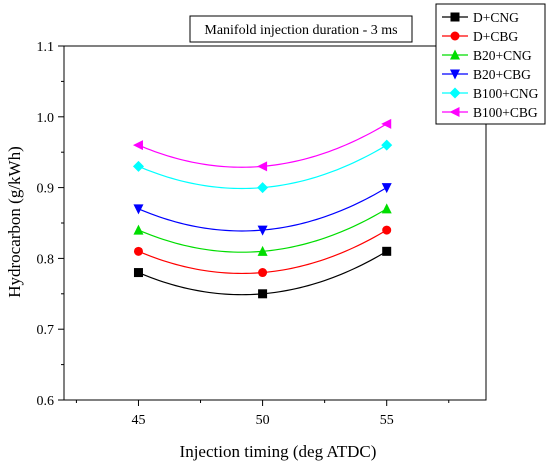  I want to click on x-axis-title: Injection timing (deg ATDC), so click(278, 451).